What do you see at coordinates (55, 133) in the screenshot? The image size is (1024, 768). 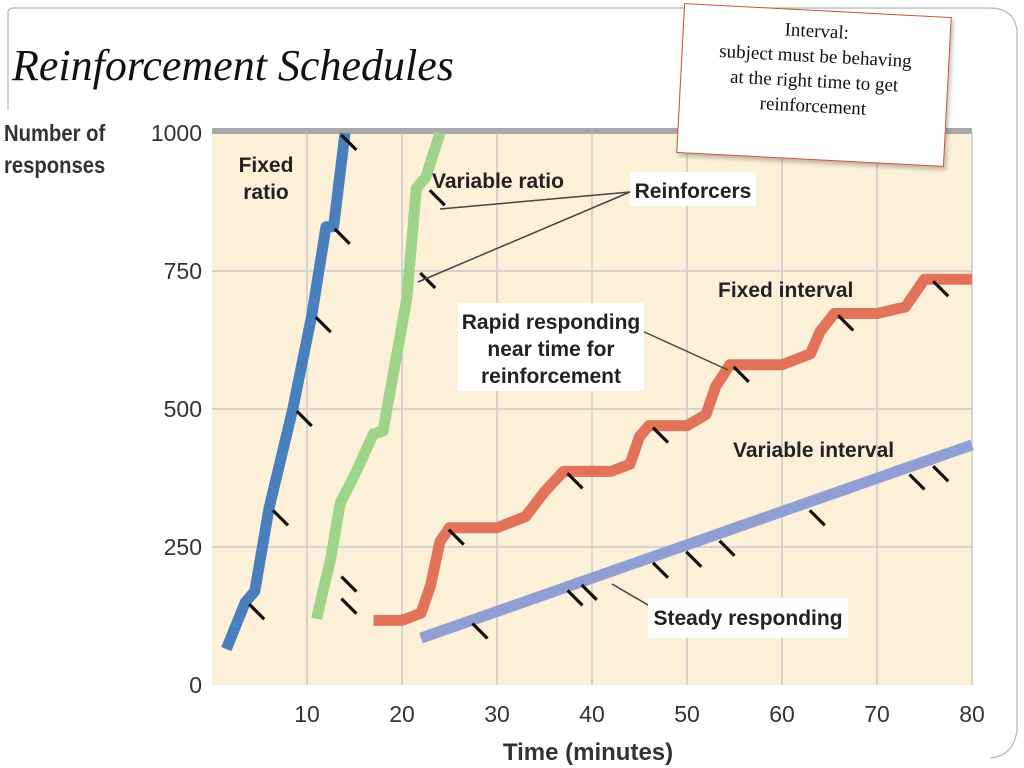 I see `y-axis-title-line-1: Number of` at bounding box center [55, 133].